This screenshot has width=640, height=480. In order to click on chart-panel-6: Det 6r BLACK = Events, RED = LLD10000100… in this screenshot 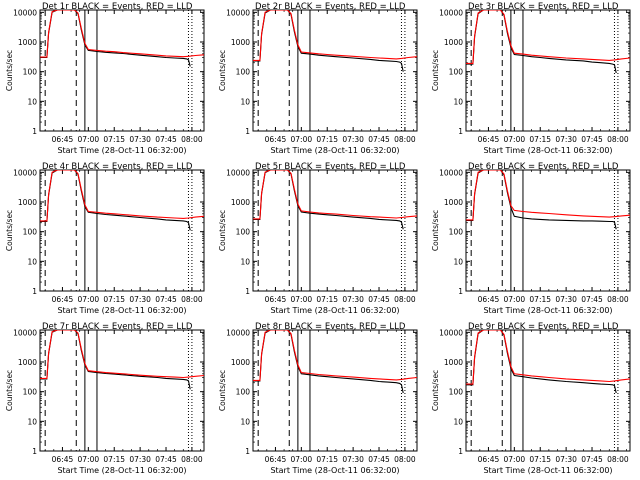, I will do `click(531, 238)`.